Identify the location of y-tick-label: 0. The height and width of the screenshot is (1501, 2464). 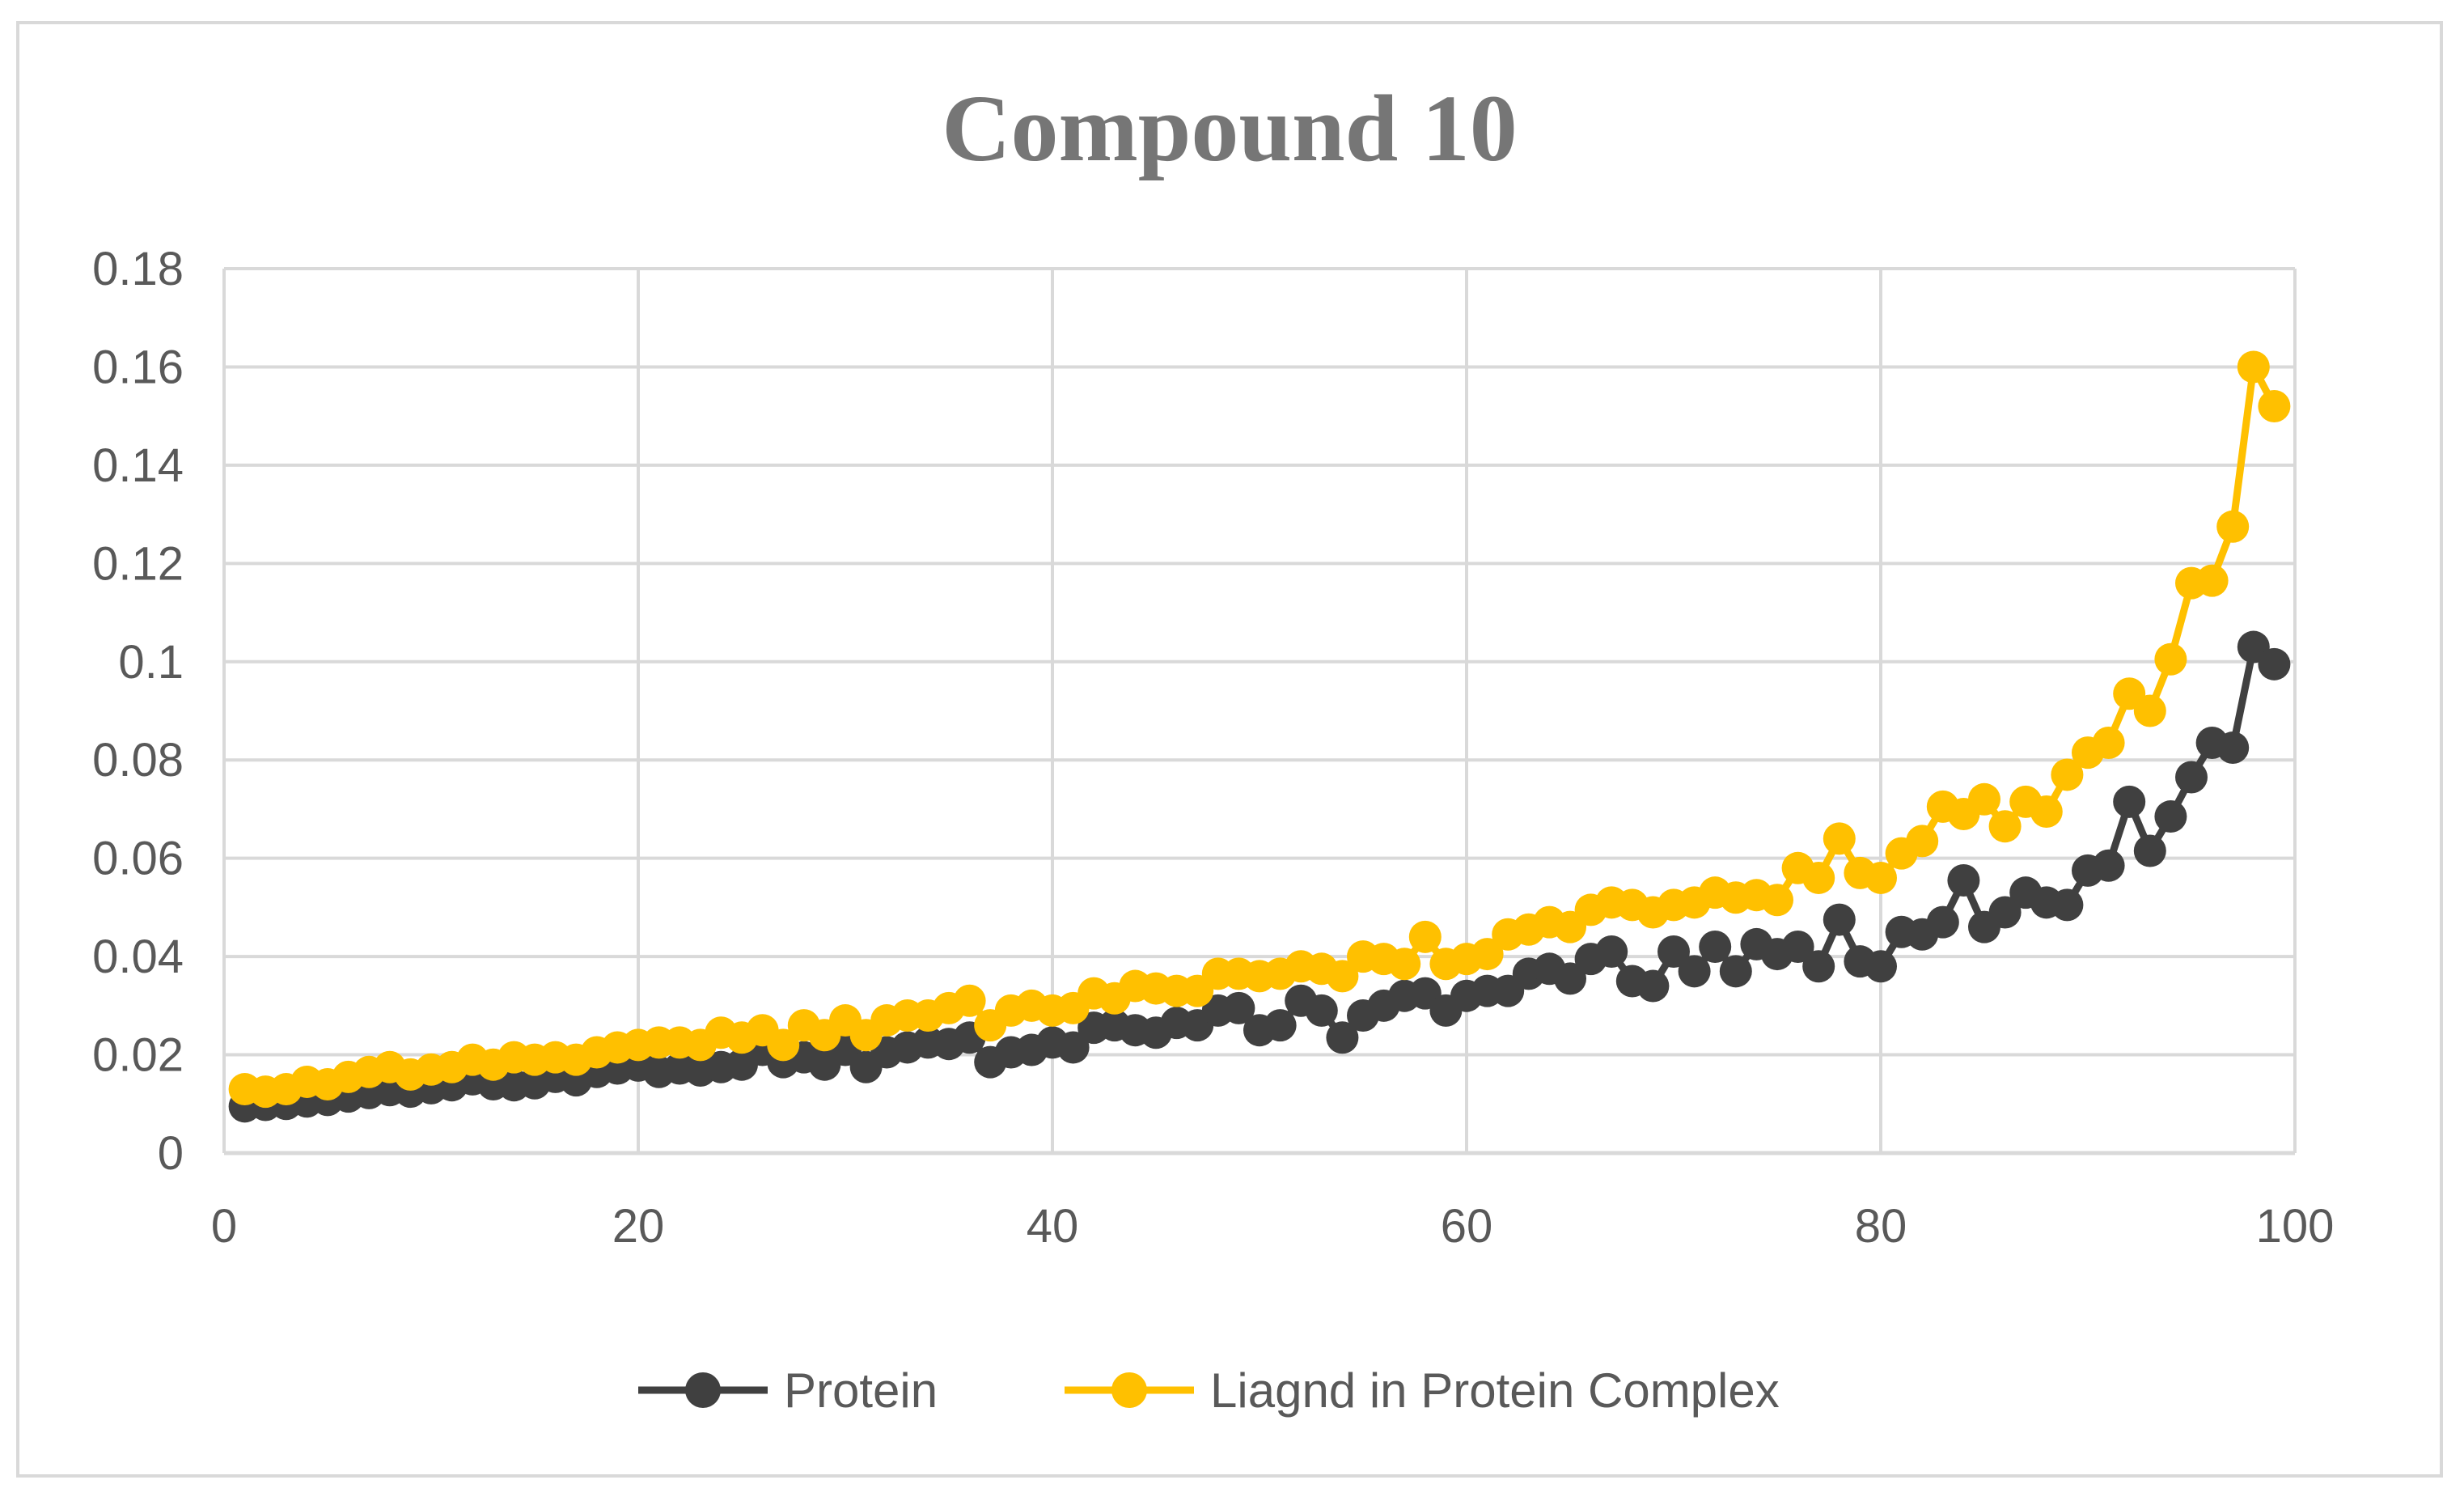
(171, 1153).